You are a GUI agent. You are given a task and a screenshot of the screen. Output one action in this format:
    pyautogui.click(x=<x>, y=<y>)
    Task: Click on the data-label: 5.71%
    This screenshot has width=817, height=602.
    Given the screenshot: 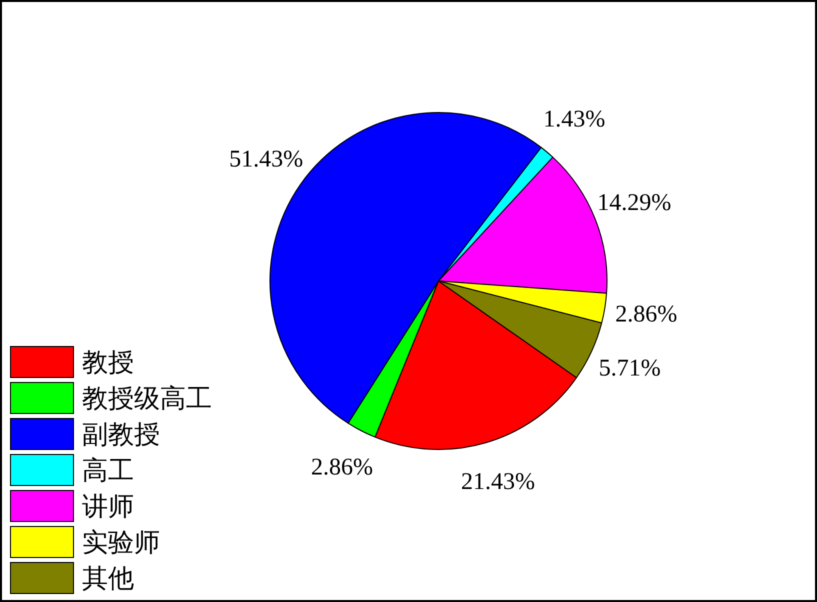 What is the action you would take?
    pyautogui.click(x=629, y=368)
    